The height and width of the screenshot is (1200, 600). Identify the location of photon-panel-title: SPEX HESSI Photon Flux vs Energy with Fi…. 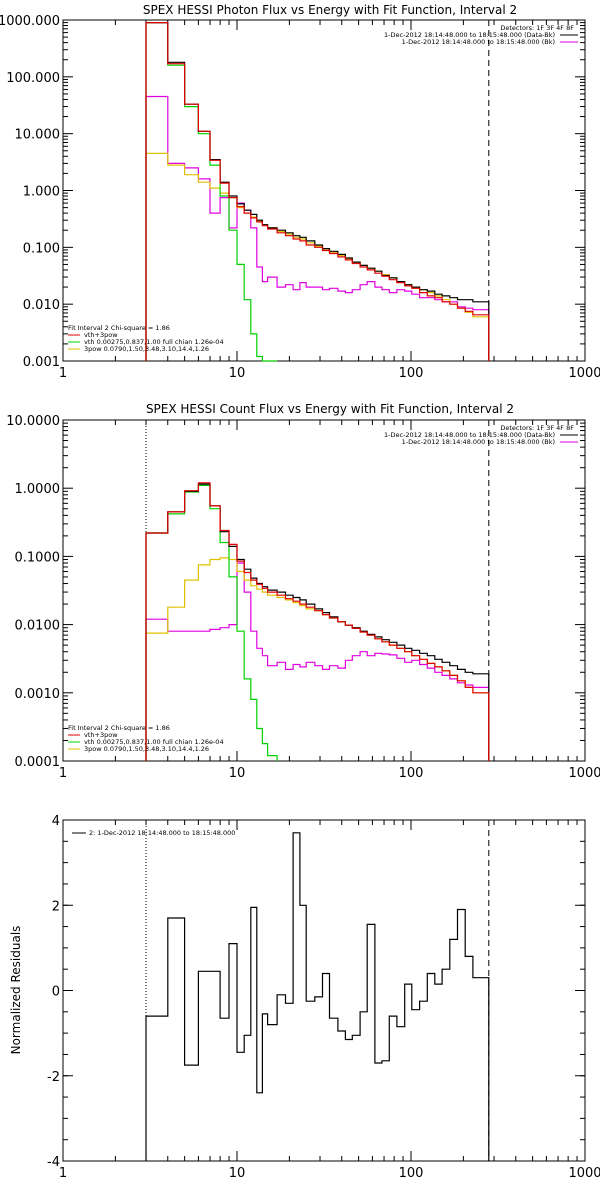
(330, 10).